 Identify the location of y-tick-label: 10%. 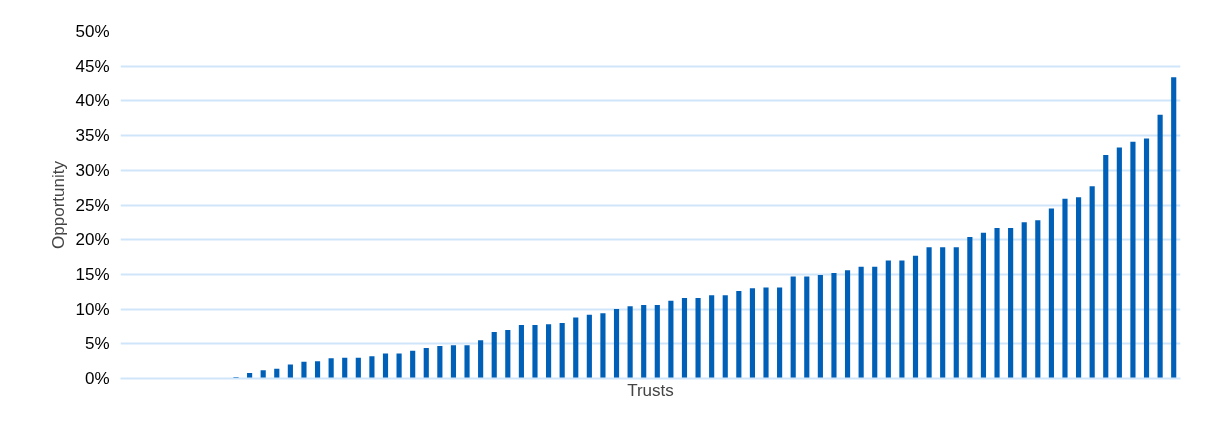
(92, 309).